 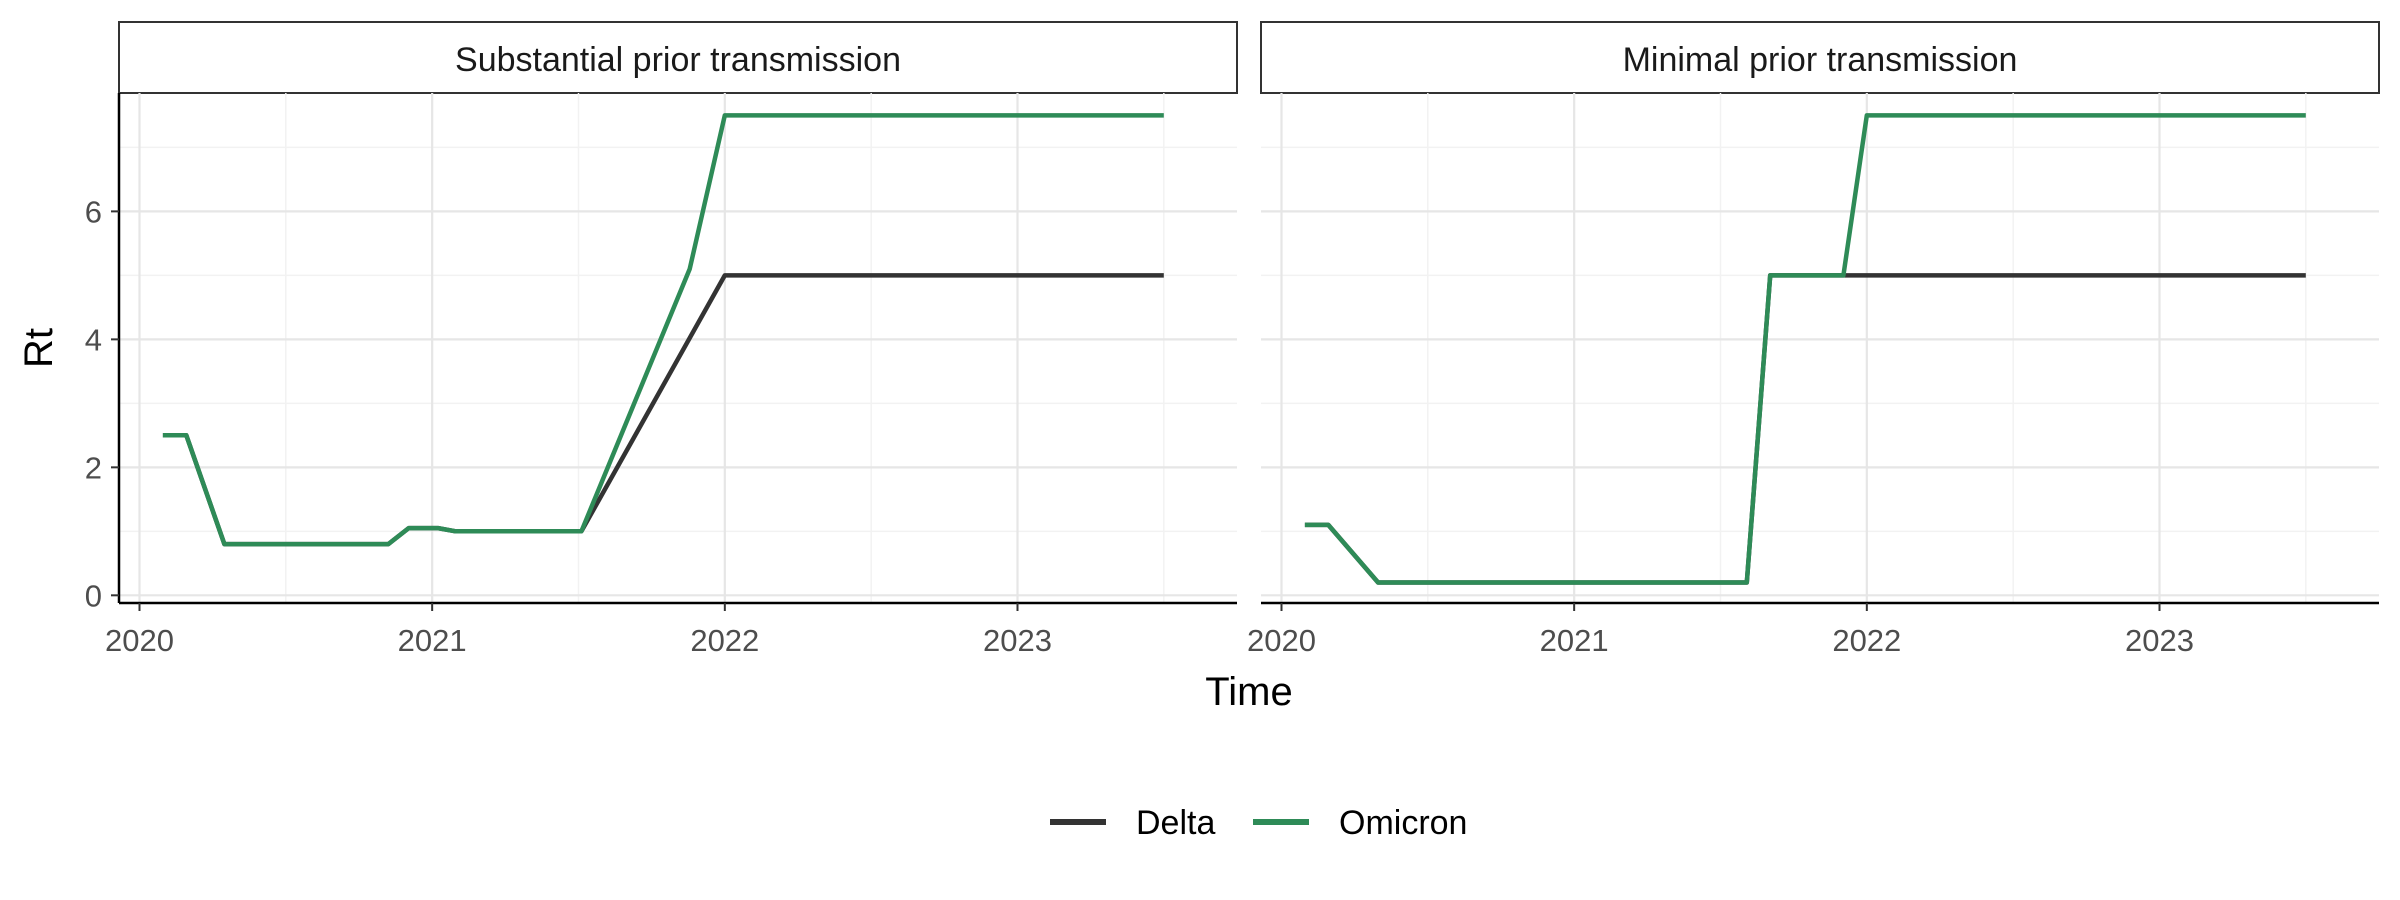 What do you see at coordinates (93, 211) in the screenshot?
I see `y-tick-label: 6` at bounding box center [93, 211].